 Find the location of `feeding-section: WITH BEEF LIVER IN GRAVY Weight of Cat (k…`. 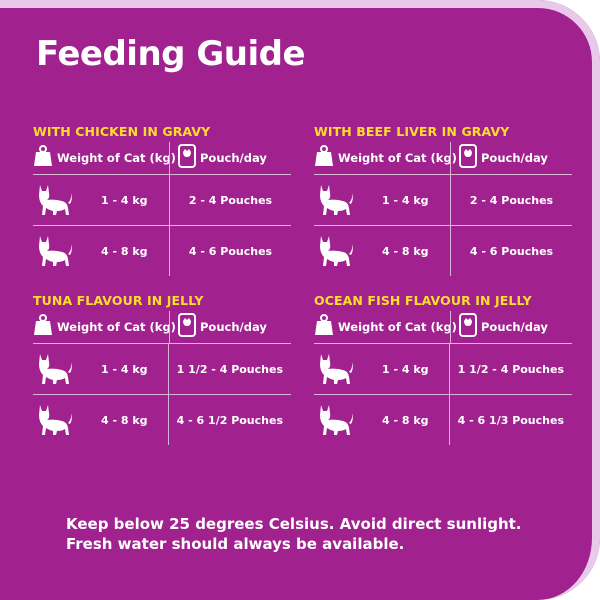

feeding-section: WITH BEEF LIVER IN GRAVY Weight of Cat (k… is located at coordinates (443, 199).